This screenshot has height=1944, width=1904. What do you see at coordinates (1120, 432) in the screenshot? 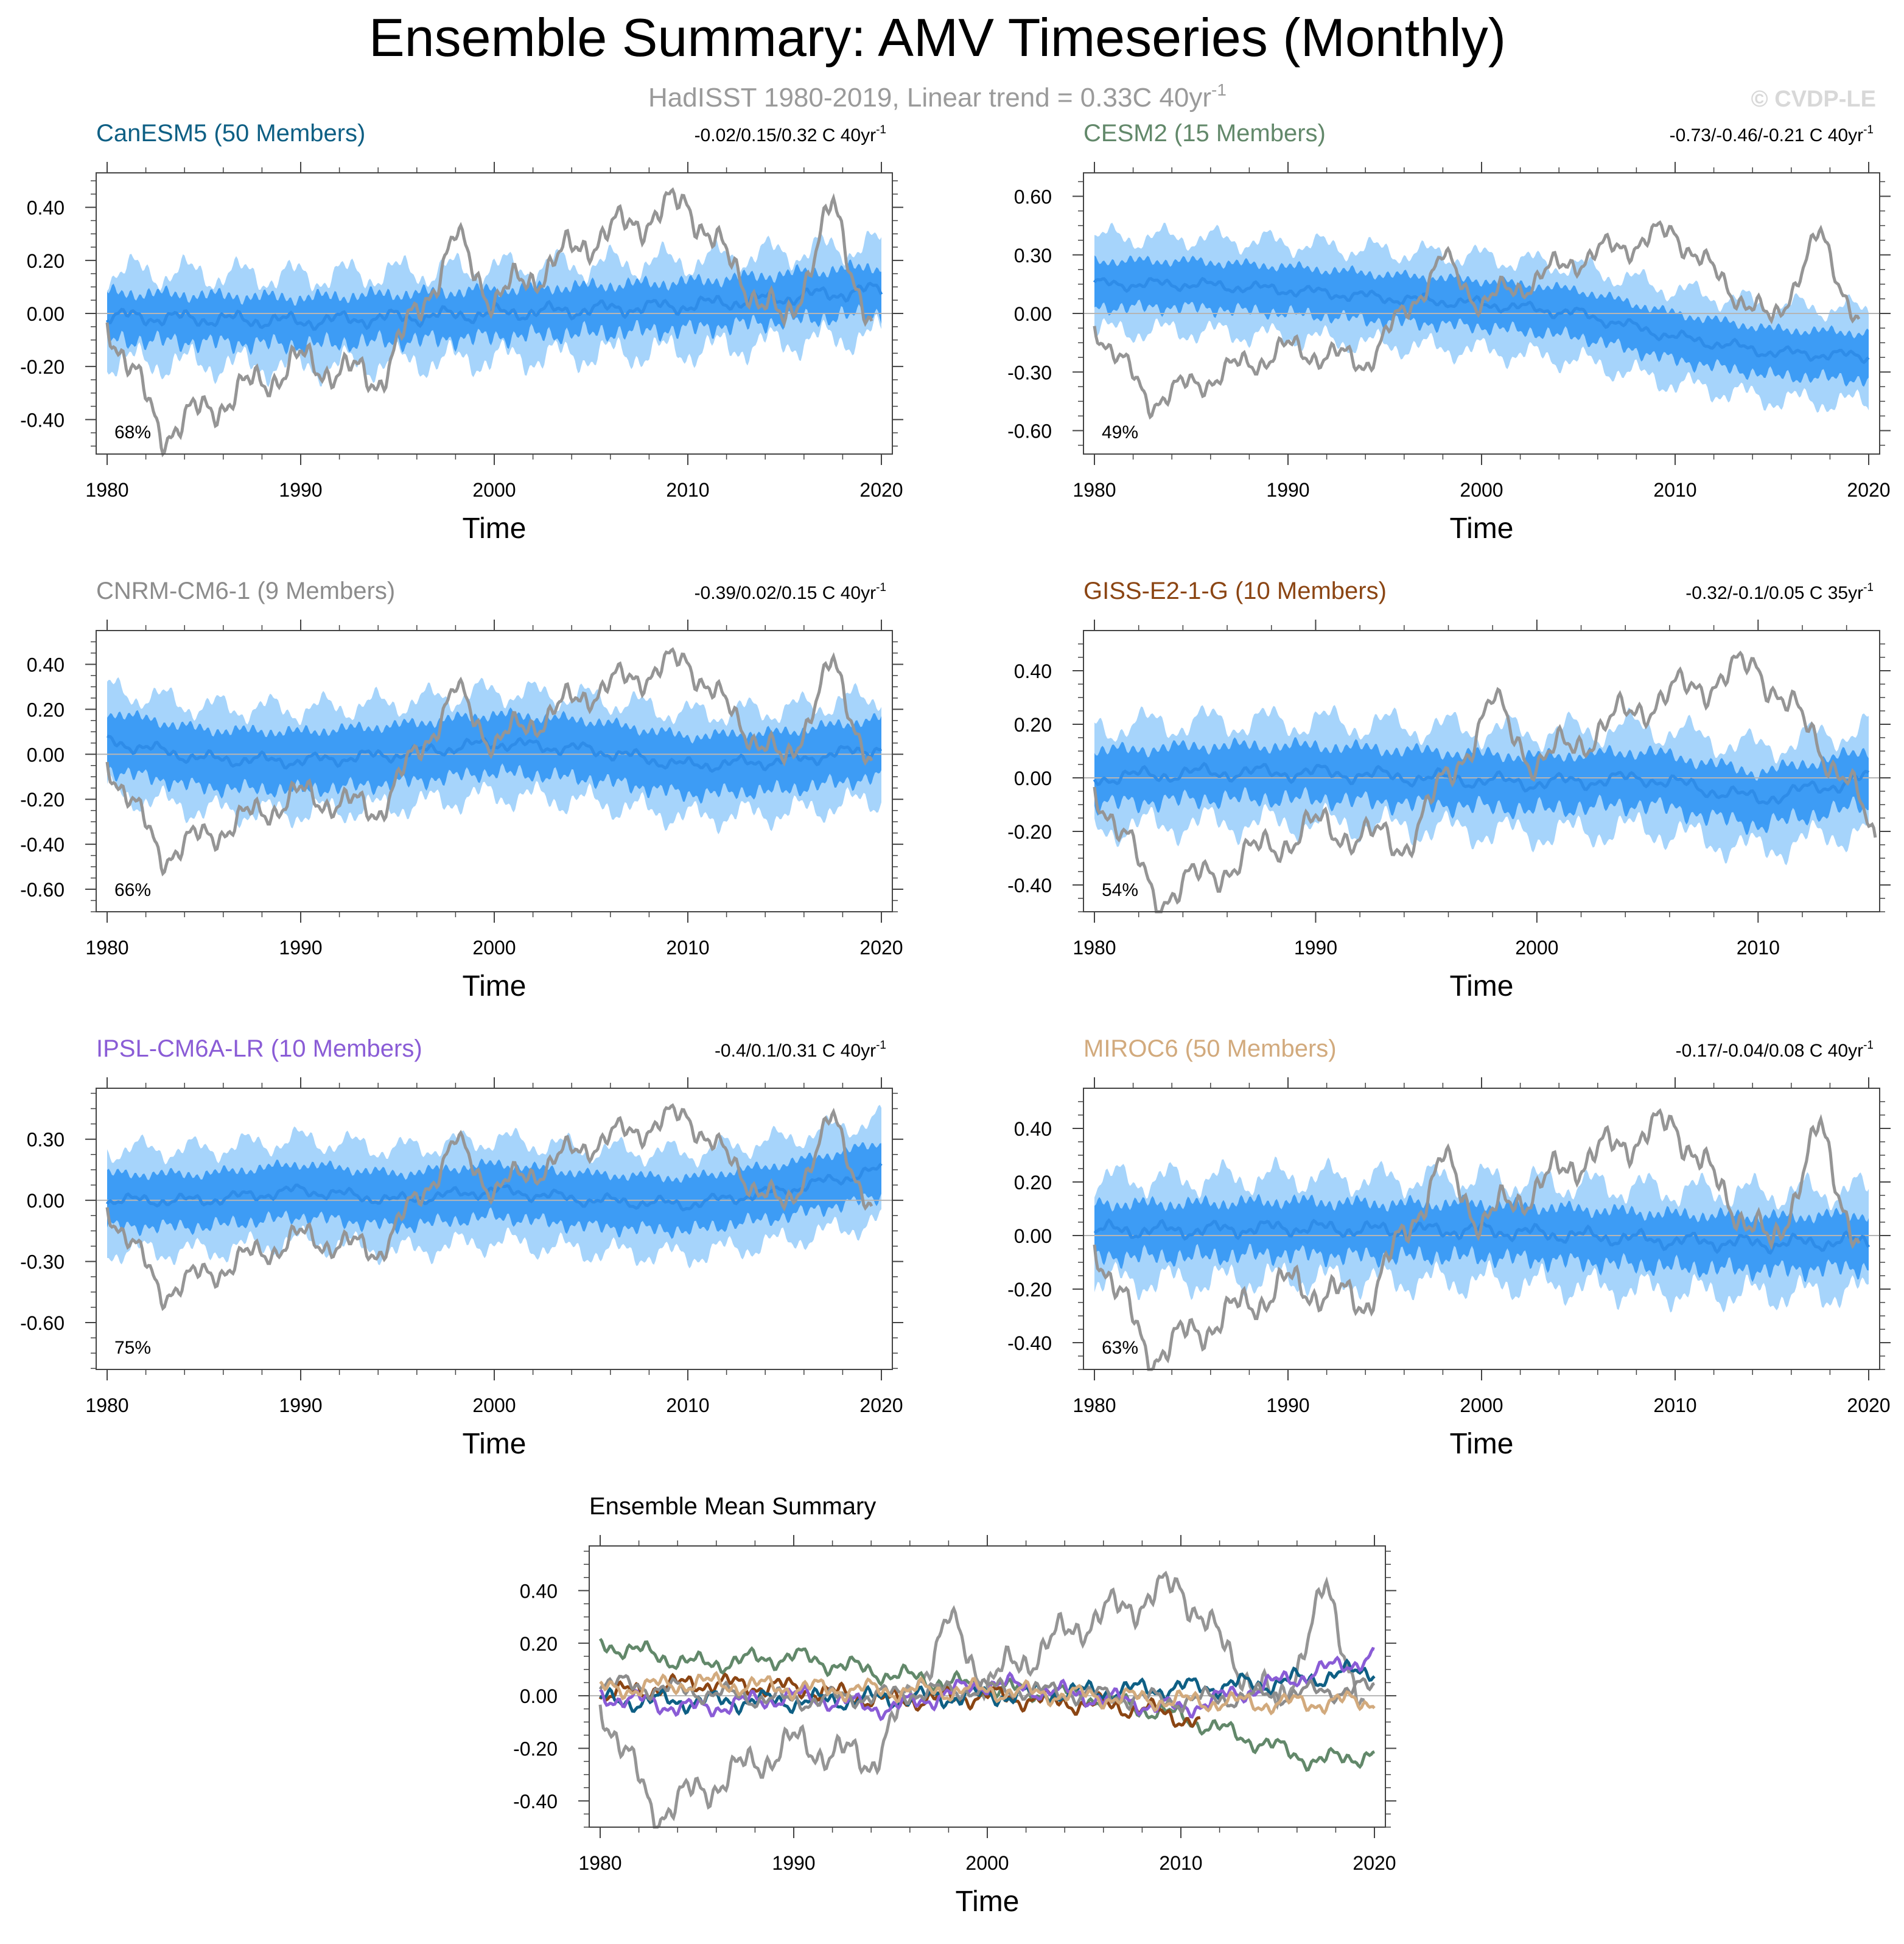
I see `percent-label: 49%` at bounding box center [1120, 432].